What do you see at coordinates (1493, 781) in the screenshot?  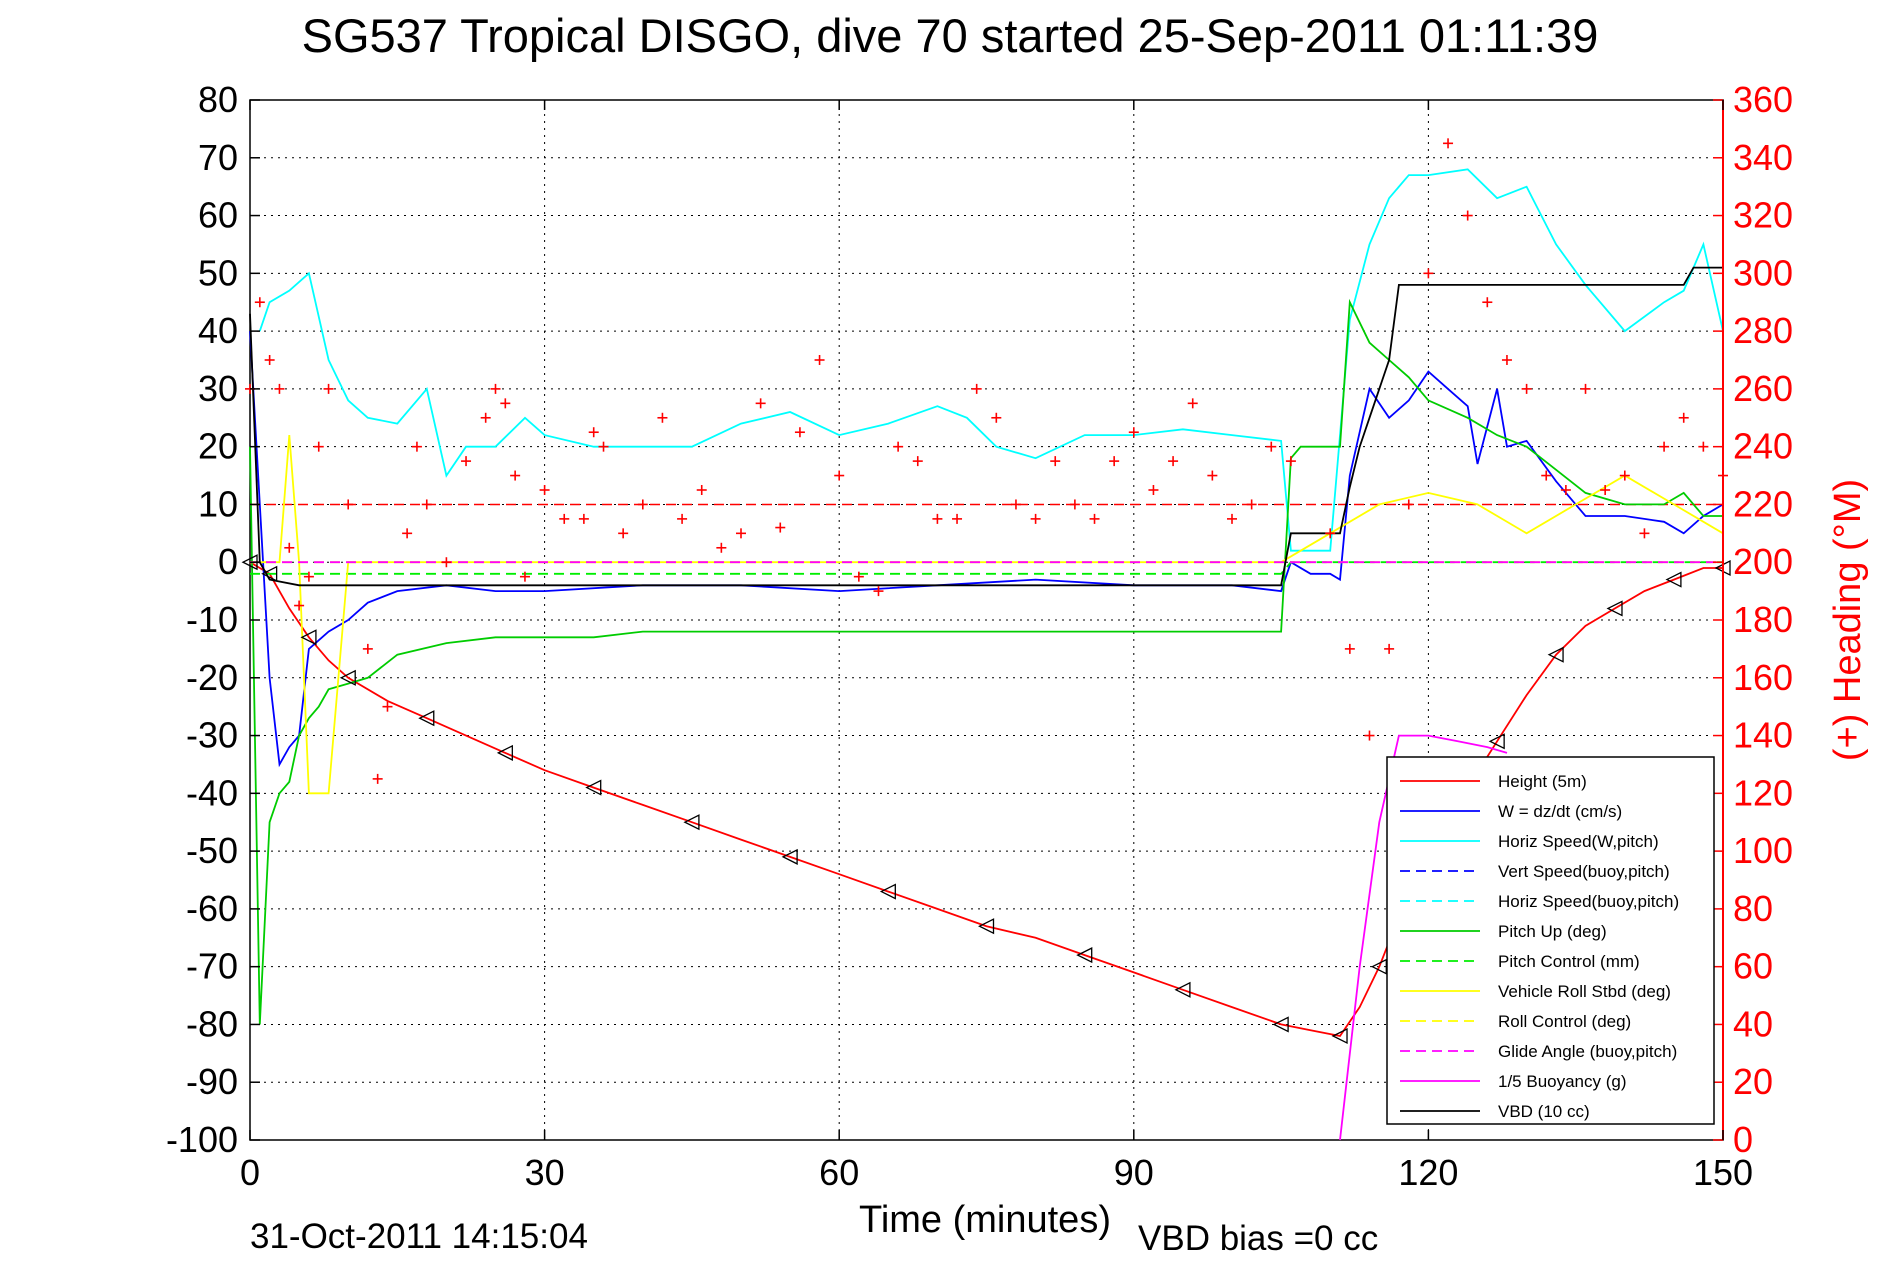 I see `legend-item-height: Height (5m)` at bounding box center [1493, 781].